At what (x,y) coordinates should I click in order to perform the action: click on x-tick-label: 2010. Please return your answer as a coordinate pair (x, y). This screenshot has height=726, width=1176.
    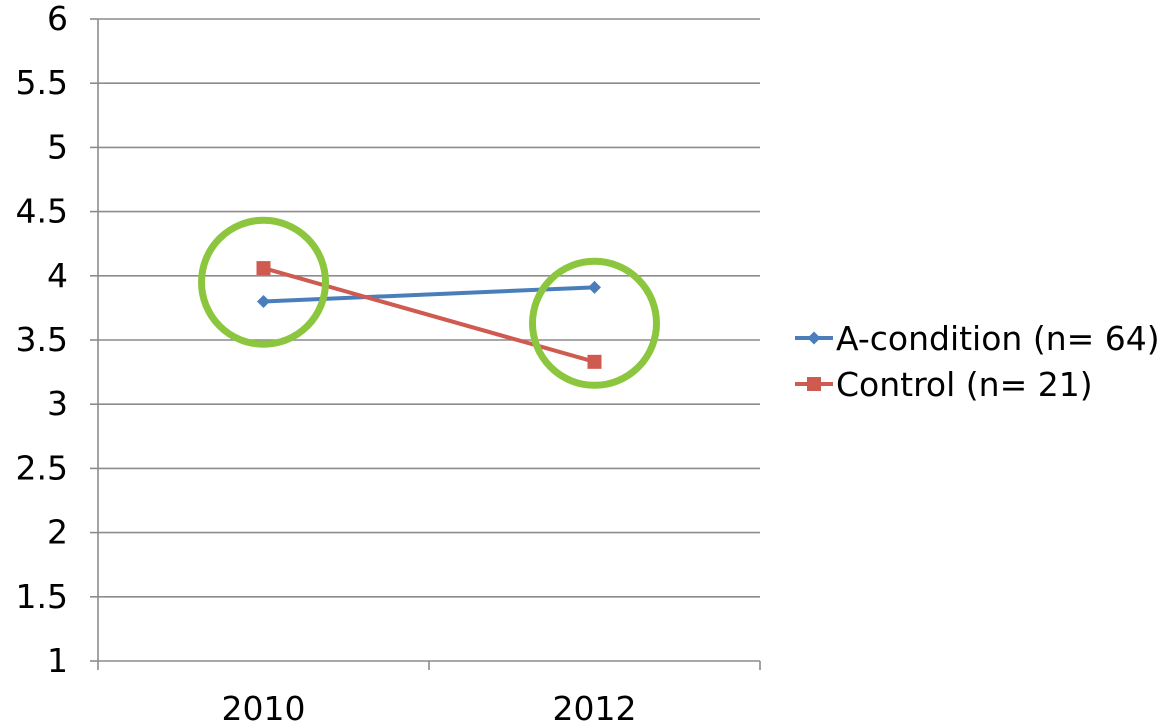
    Looking at the image, I should click on (264, 707).